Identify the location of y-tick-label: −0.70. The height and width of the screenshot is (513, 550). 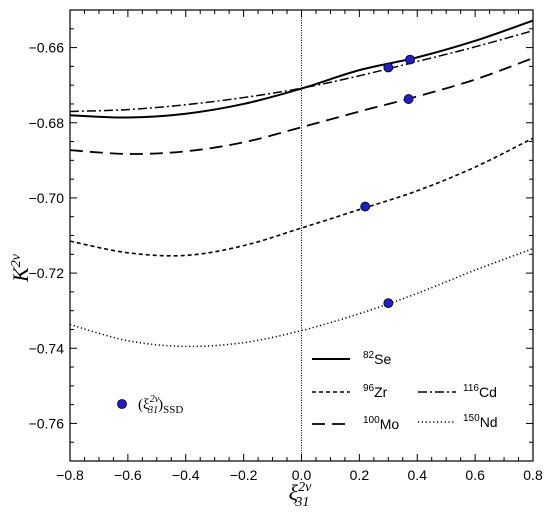
(47, 198).